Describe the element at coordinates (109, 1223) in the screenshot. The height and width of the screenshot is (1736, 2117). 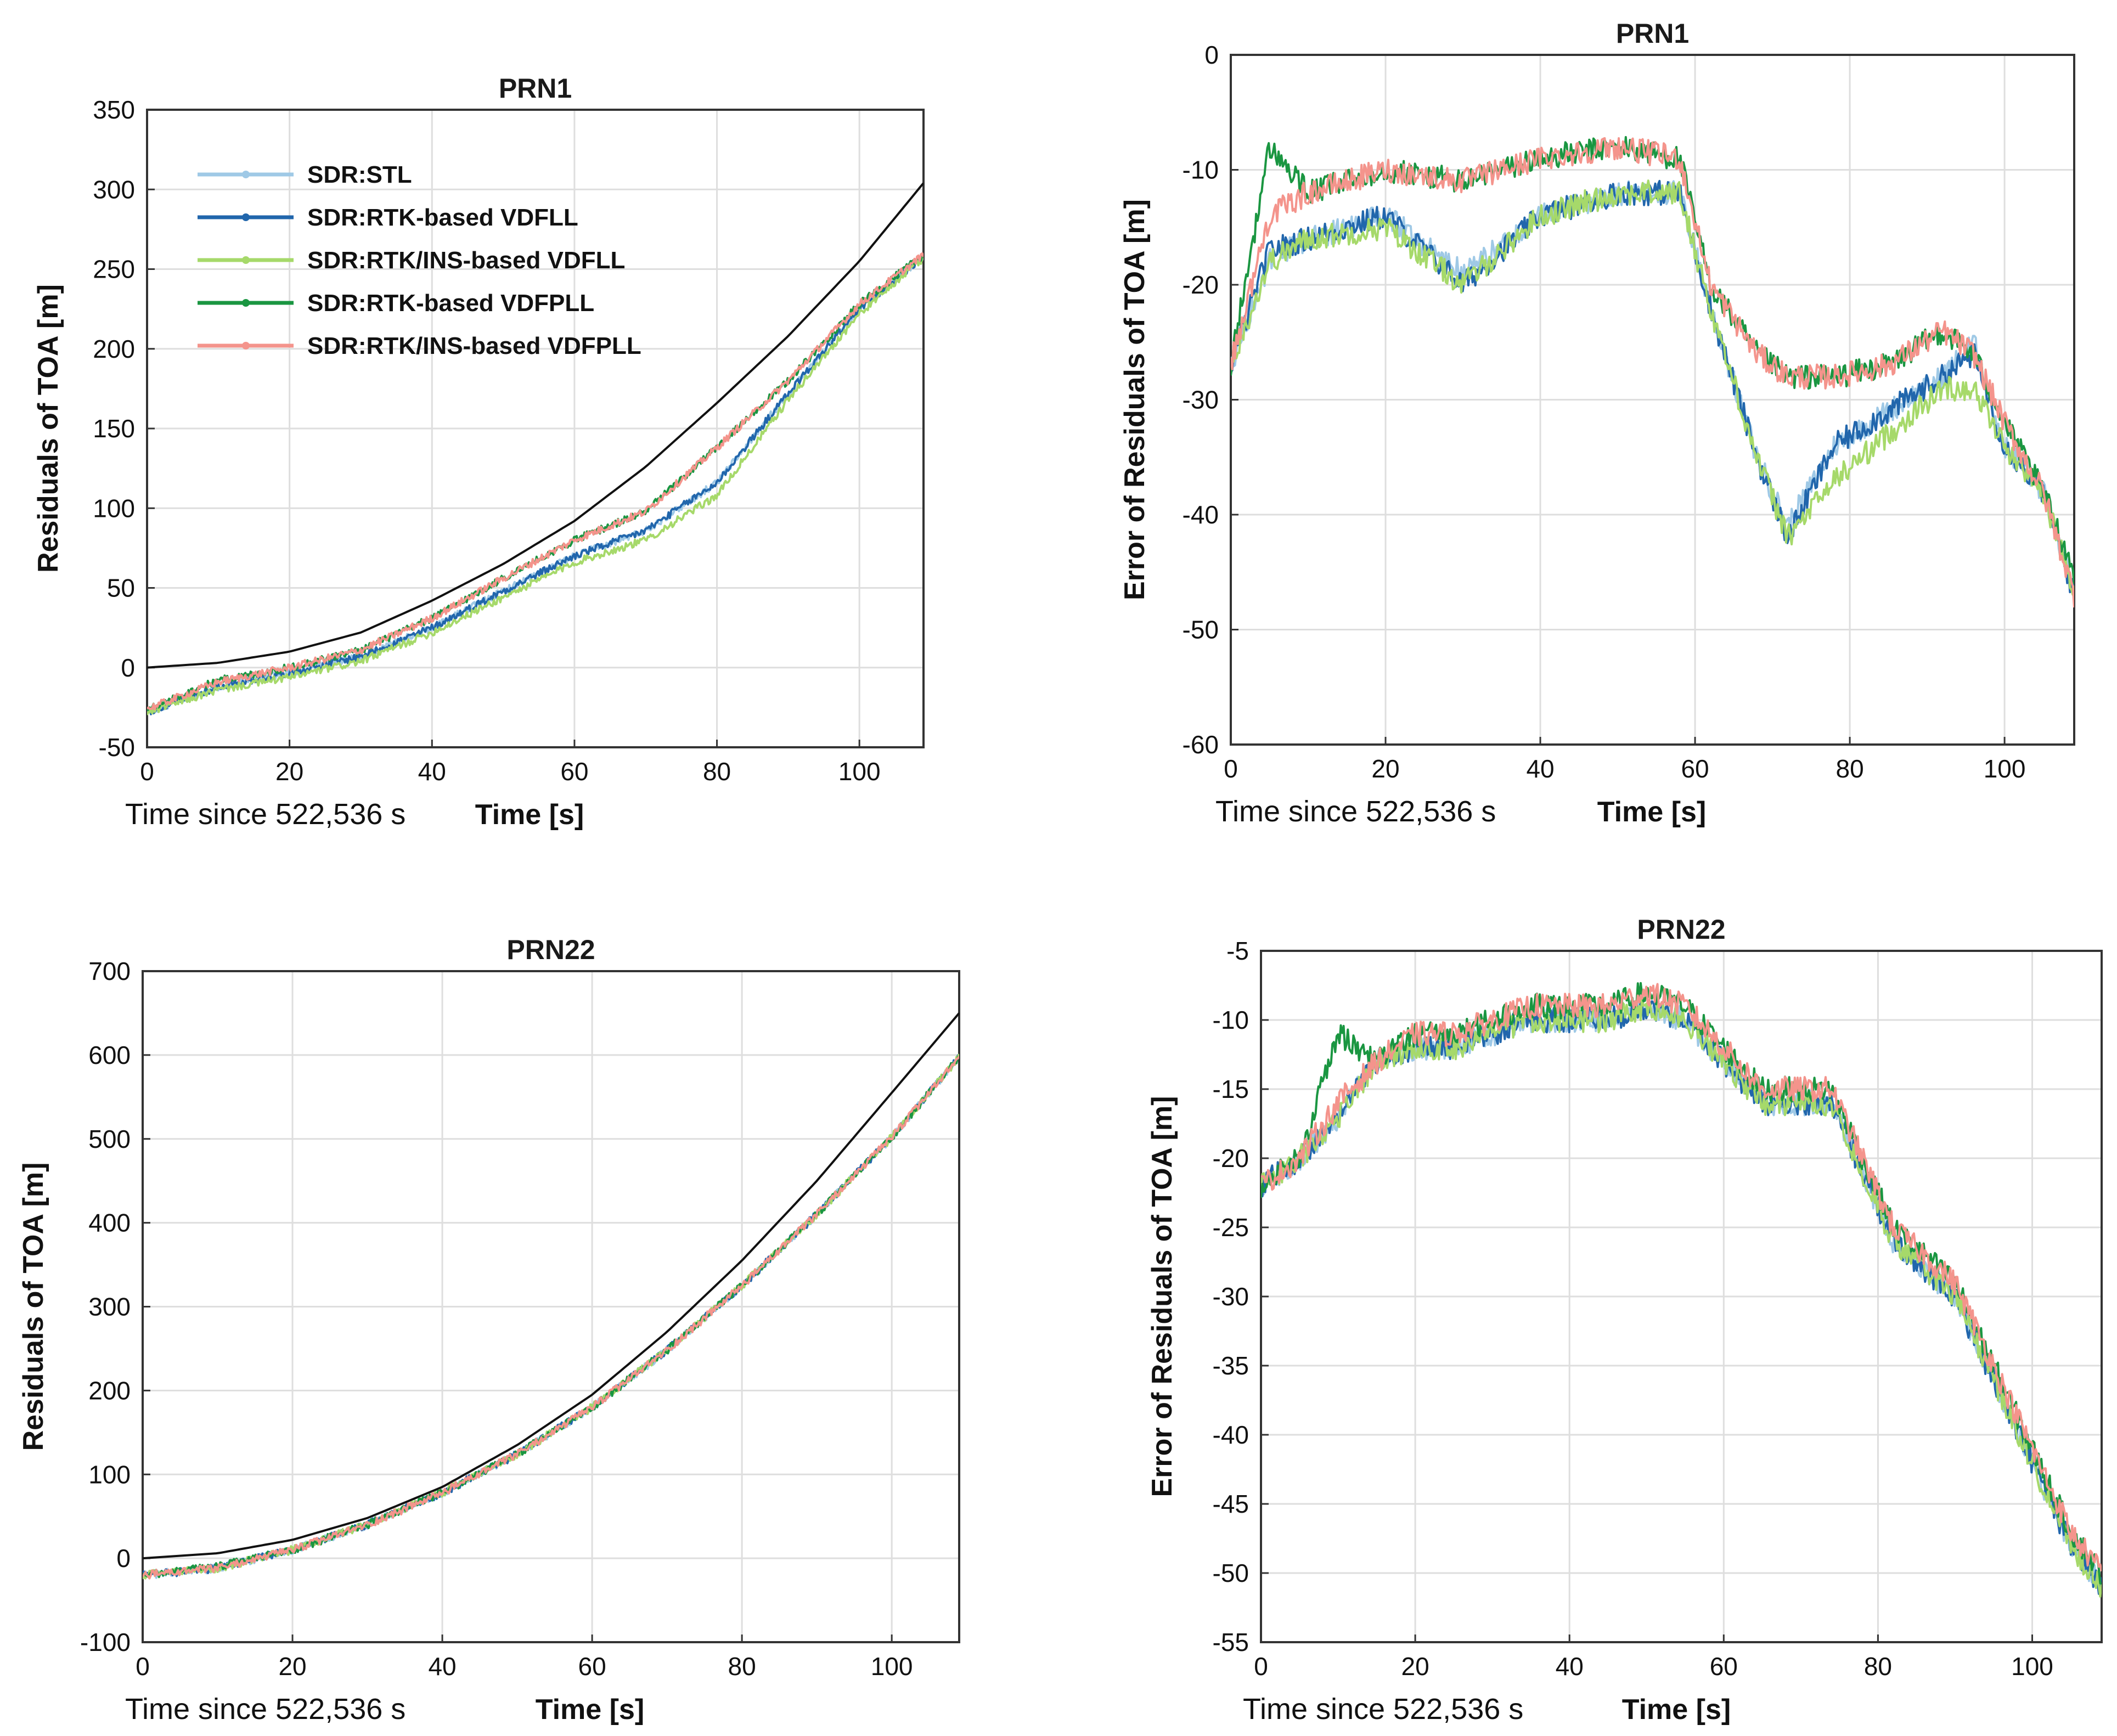
I see `y-tick-label: 400` at that location.